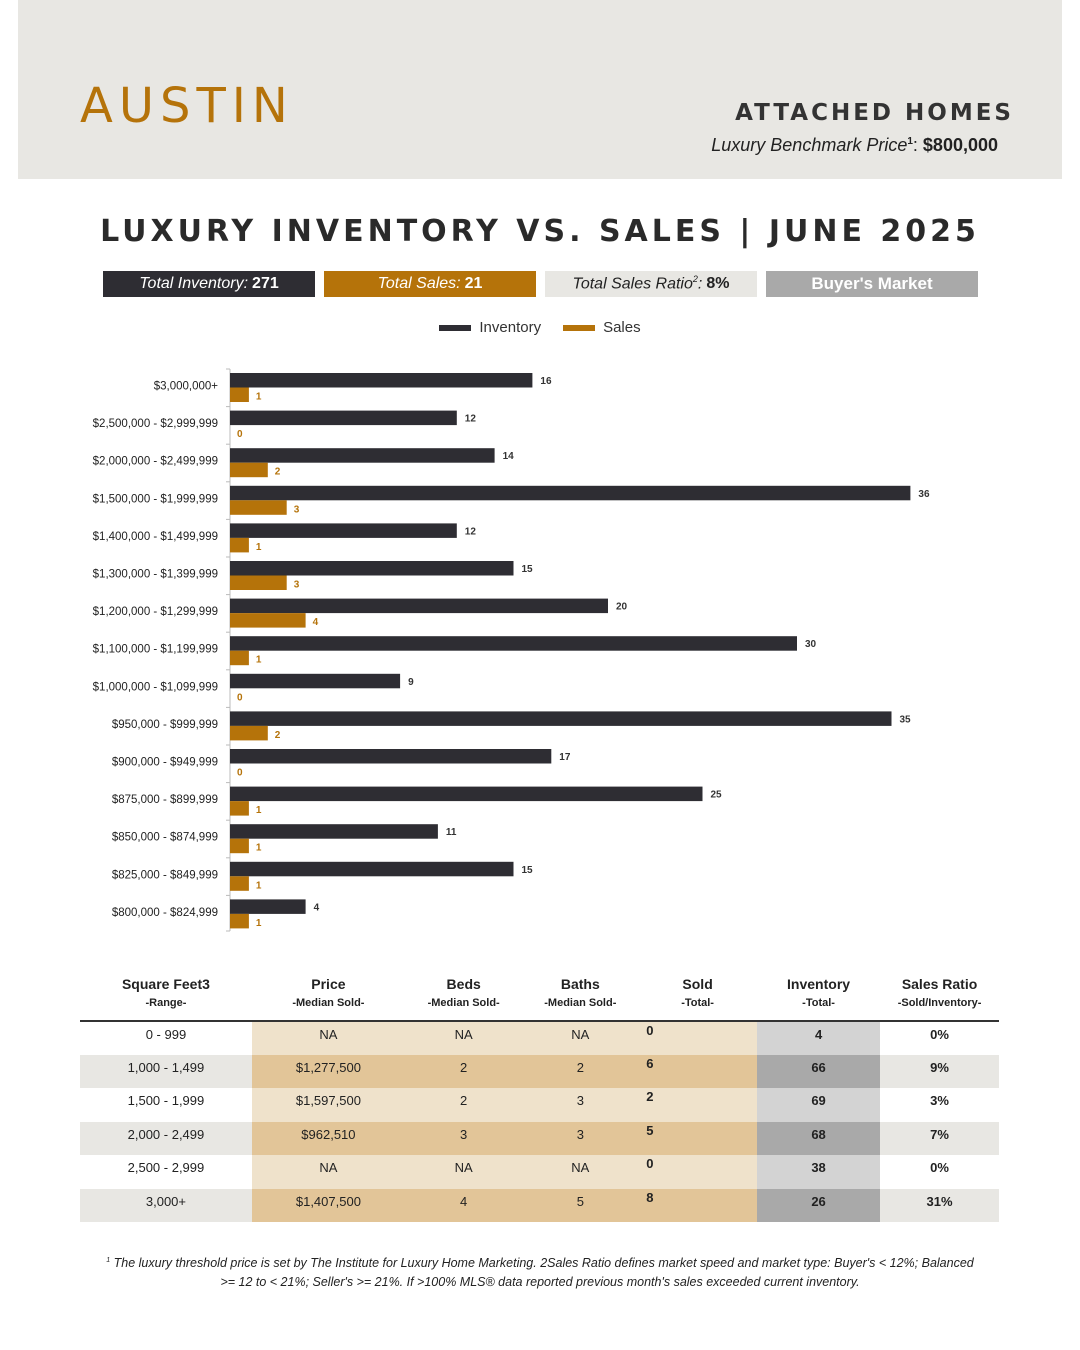  I want to click on category-label: $1,100,000 - $1,199,999, so click(155, 650).